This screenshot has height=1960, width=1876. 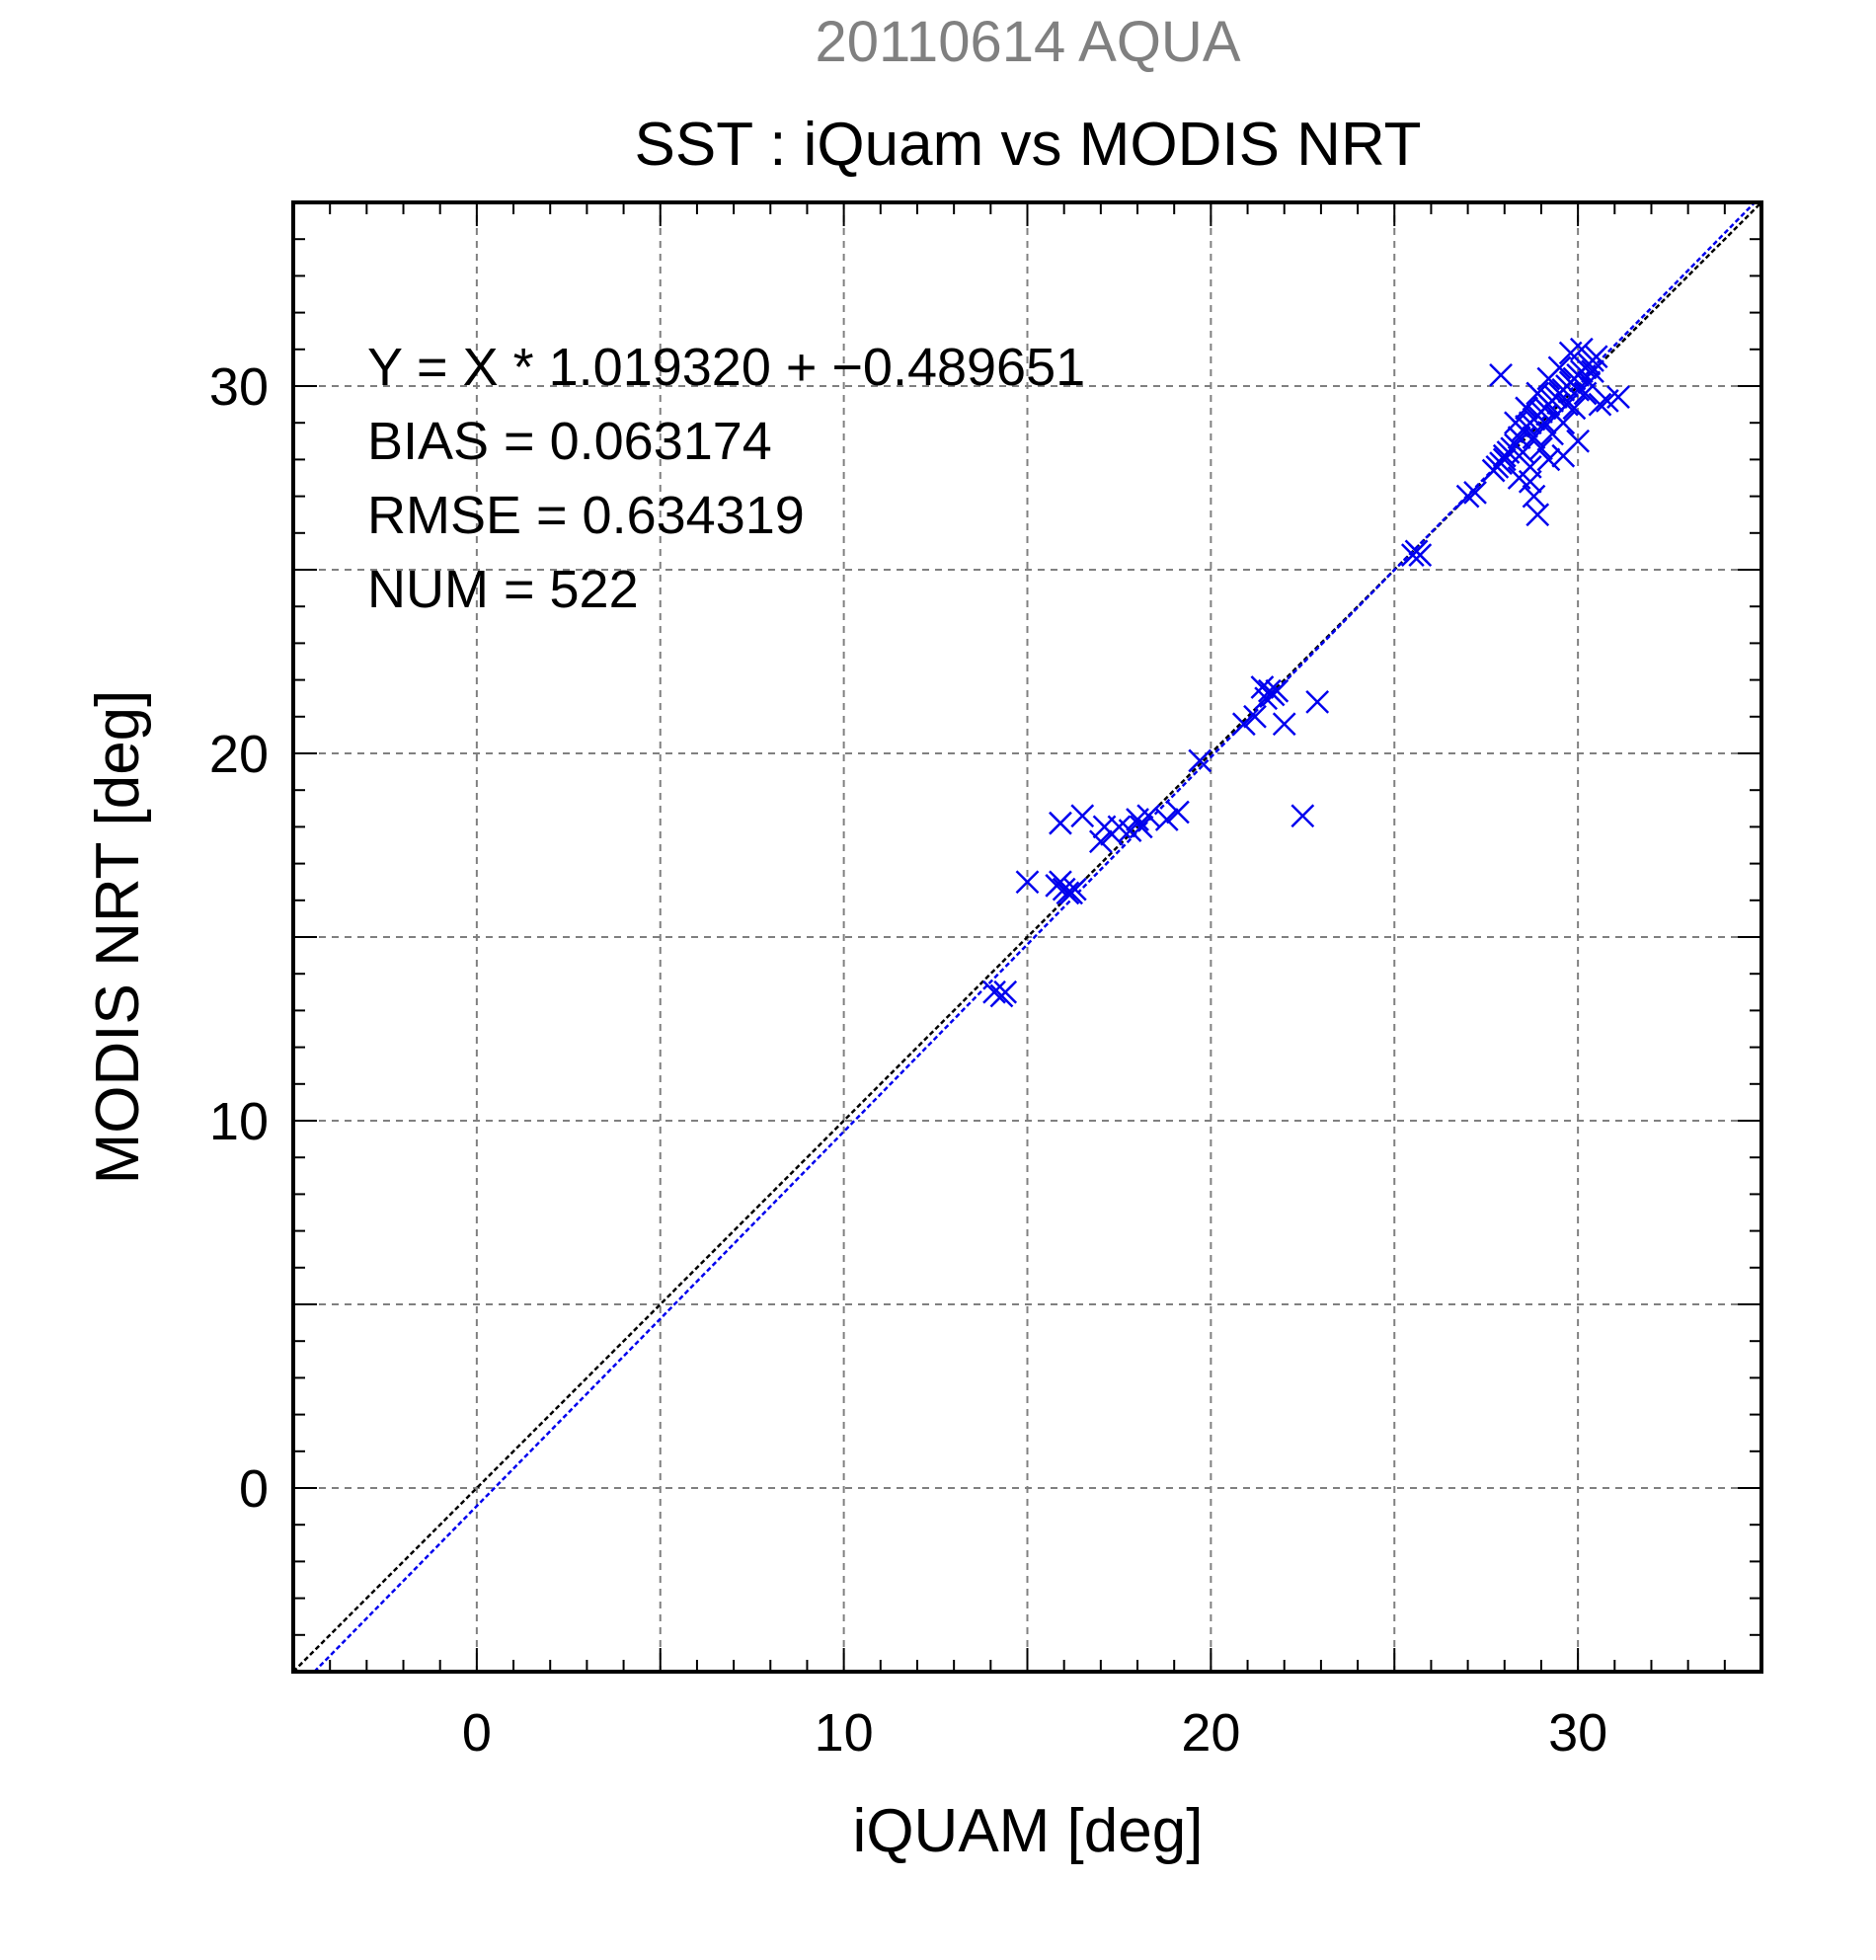 What do you see at coordinates (239, 387) in the screenshot?
I see `y-tick-label: 30` at bounding box center [239, 387].